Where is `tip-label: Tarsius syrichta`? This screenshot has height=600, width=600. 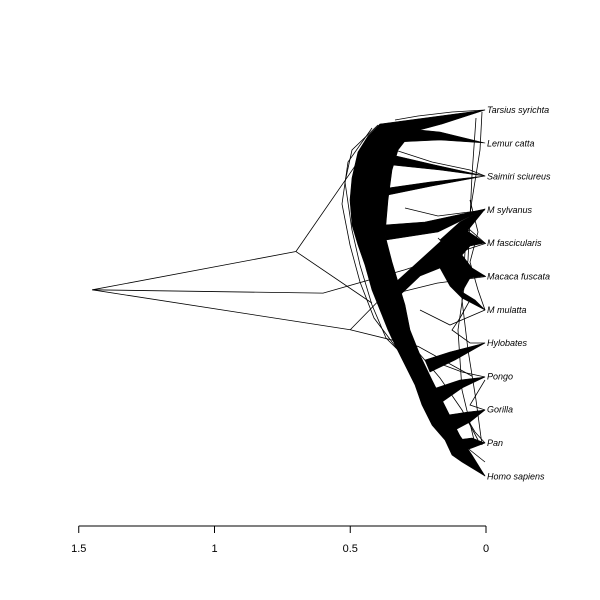 tip-label: Tarsius syrichta is located at coordinates (518, 110).